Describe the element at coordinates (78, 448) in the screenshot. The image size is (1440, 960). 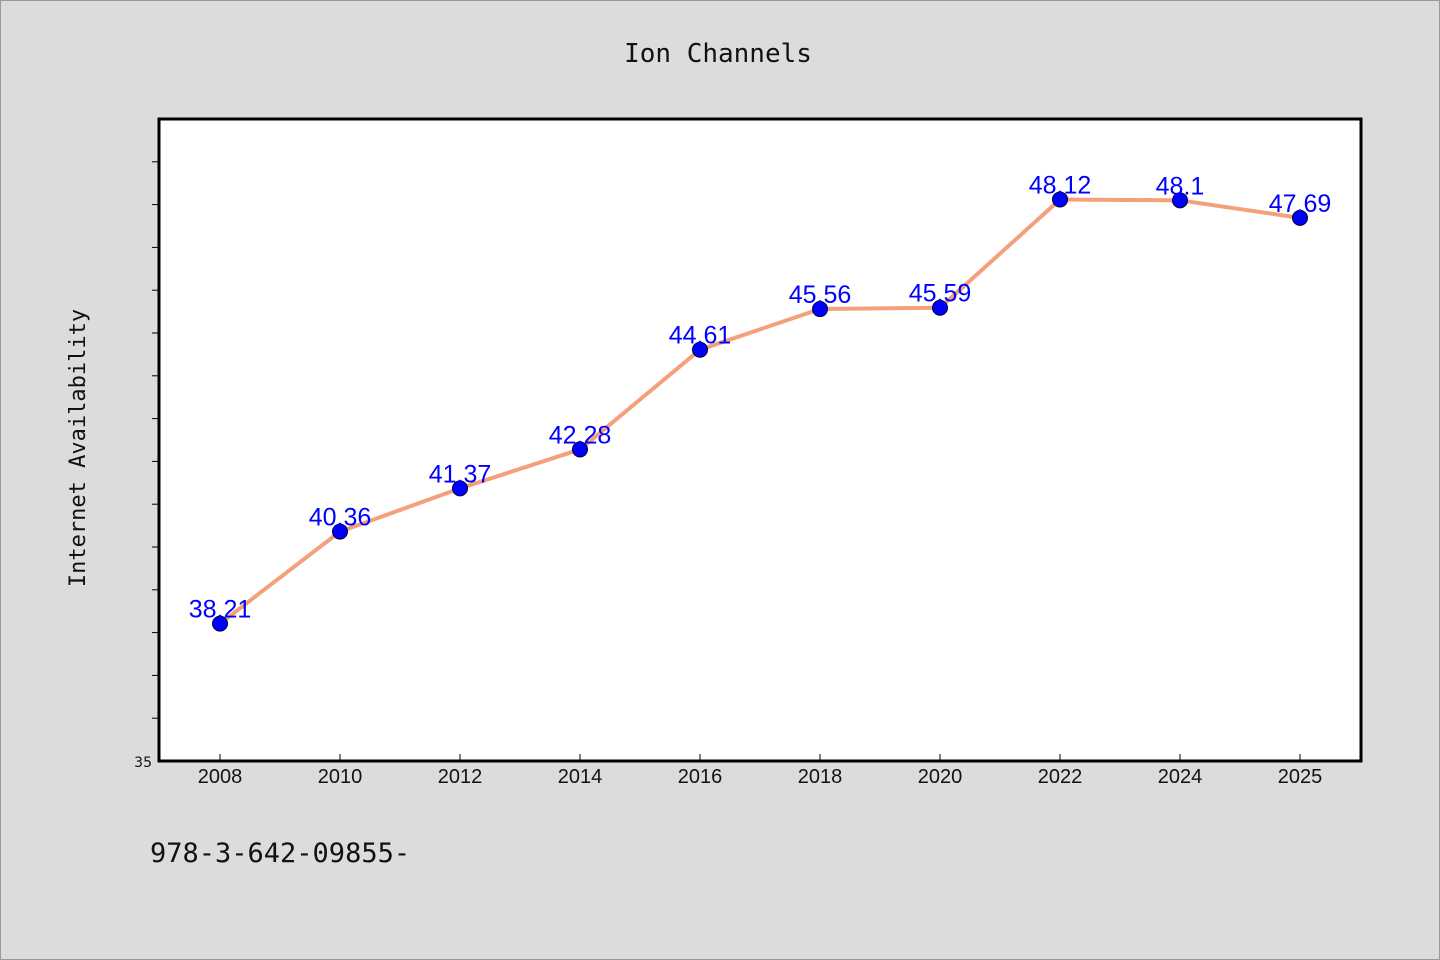
I see `y-axis-label: Internet Availability` at that location.